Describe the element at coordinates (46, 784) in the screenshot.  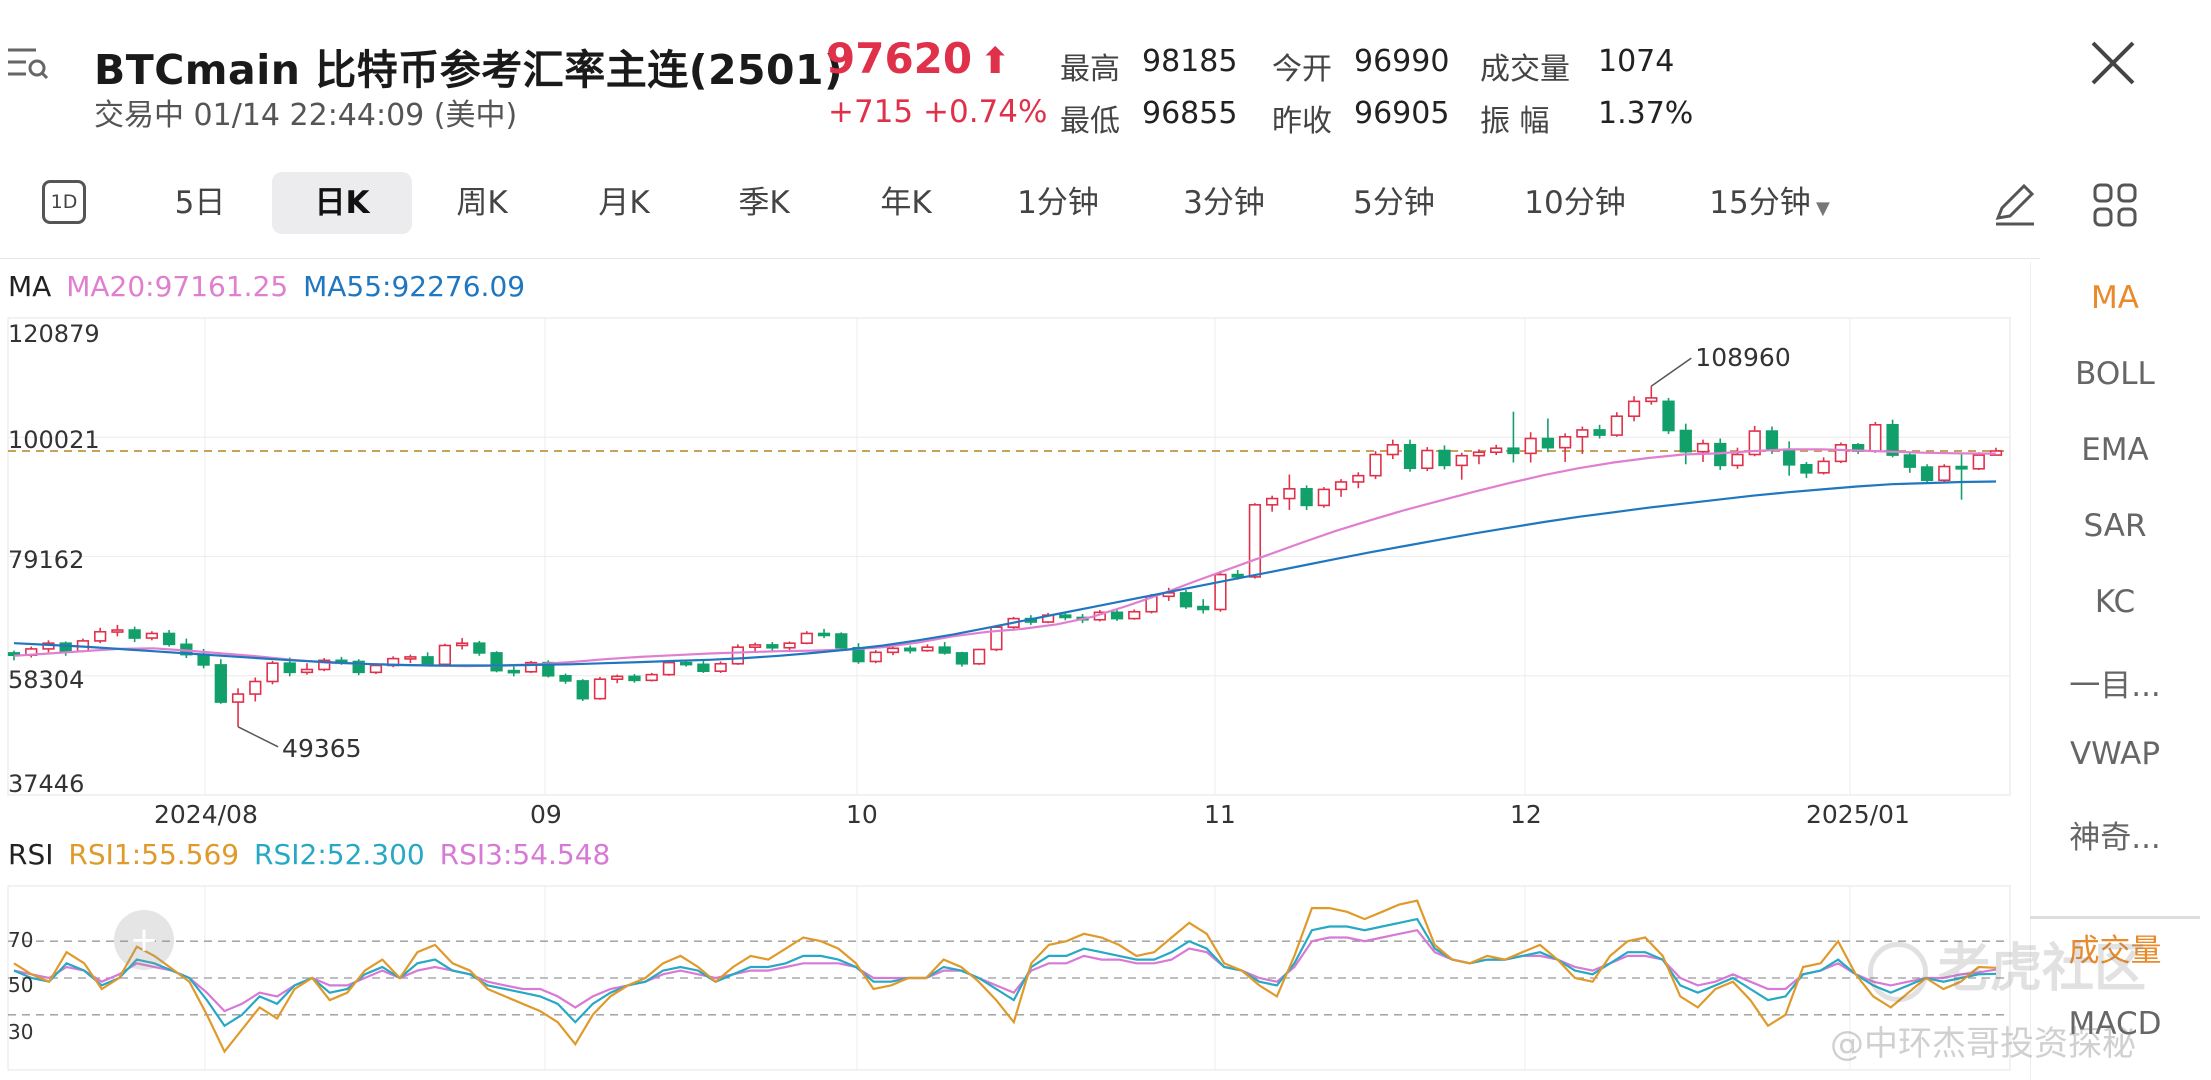
I see `price-axis-tick: 37446` at that location.